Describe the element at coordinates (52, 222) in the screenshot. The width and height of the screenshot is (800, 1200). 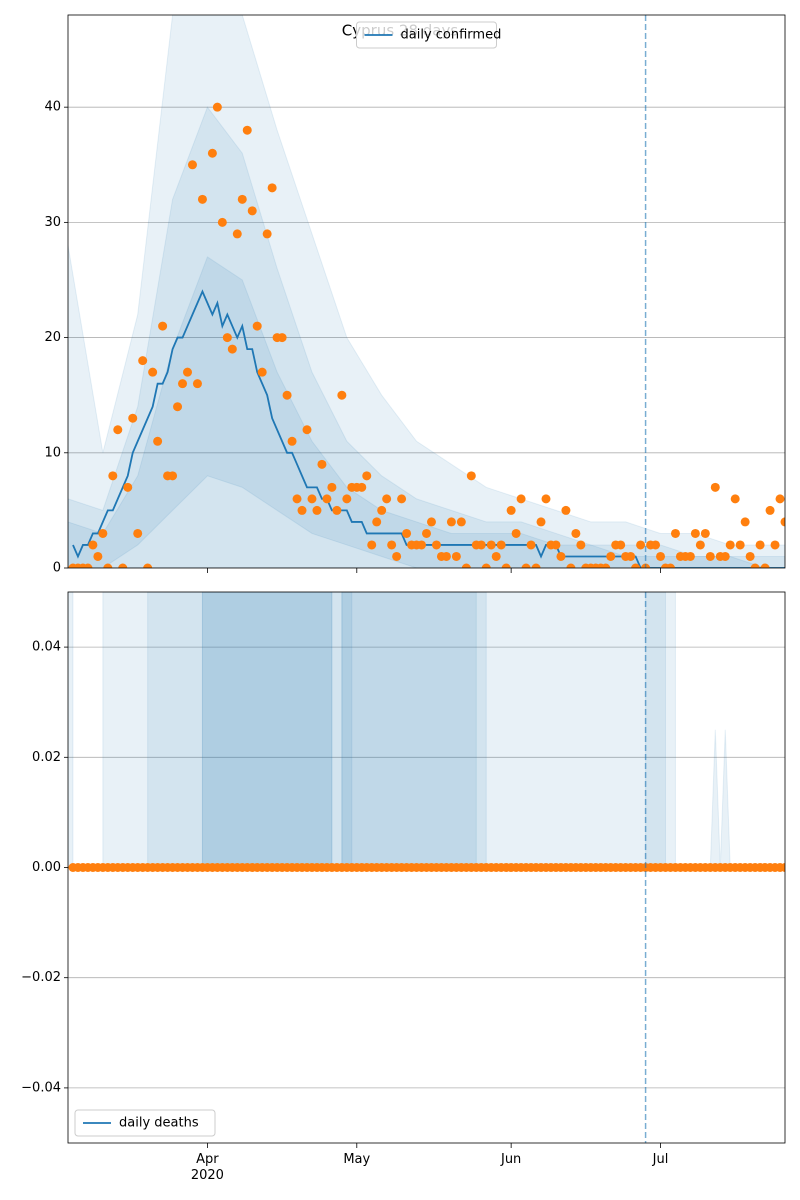
I see `y-tick-label: 30` at that location.